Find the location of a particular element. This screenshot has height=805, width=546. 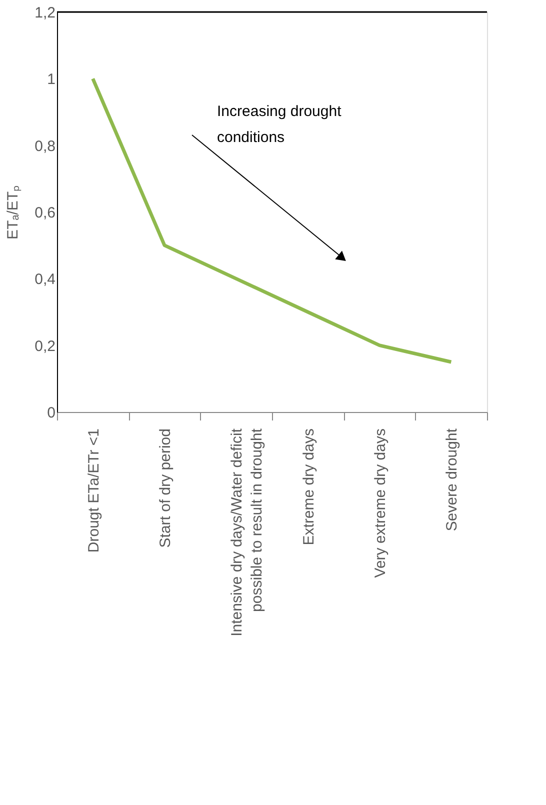

x-tick-label: Very extreme dry days is located at coordinates (380, 503).